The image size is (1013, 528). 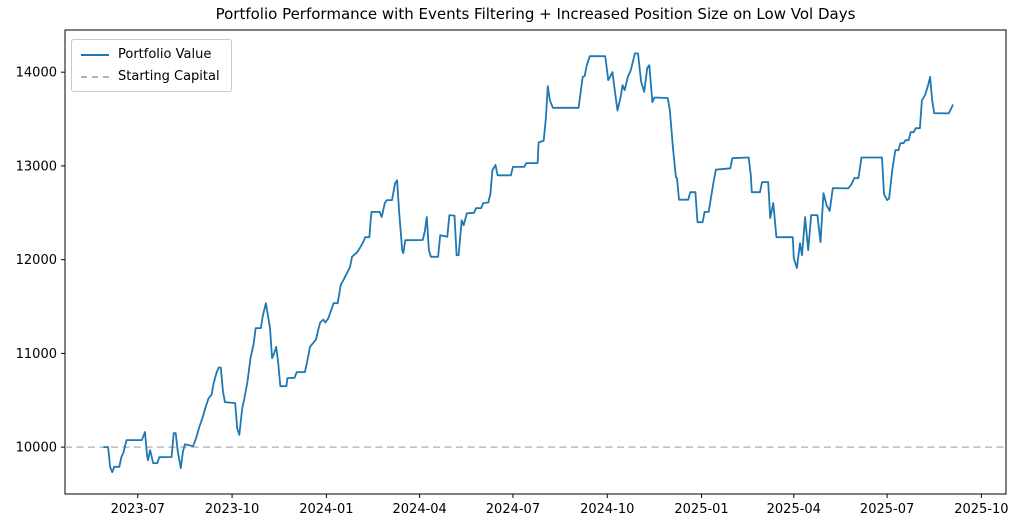 I want to click on legend-label: Starting Capital, so click(x=169, y=76).